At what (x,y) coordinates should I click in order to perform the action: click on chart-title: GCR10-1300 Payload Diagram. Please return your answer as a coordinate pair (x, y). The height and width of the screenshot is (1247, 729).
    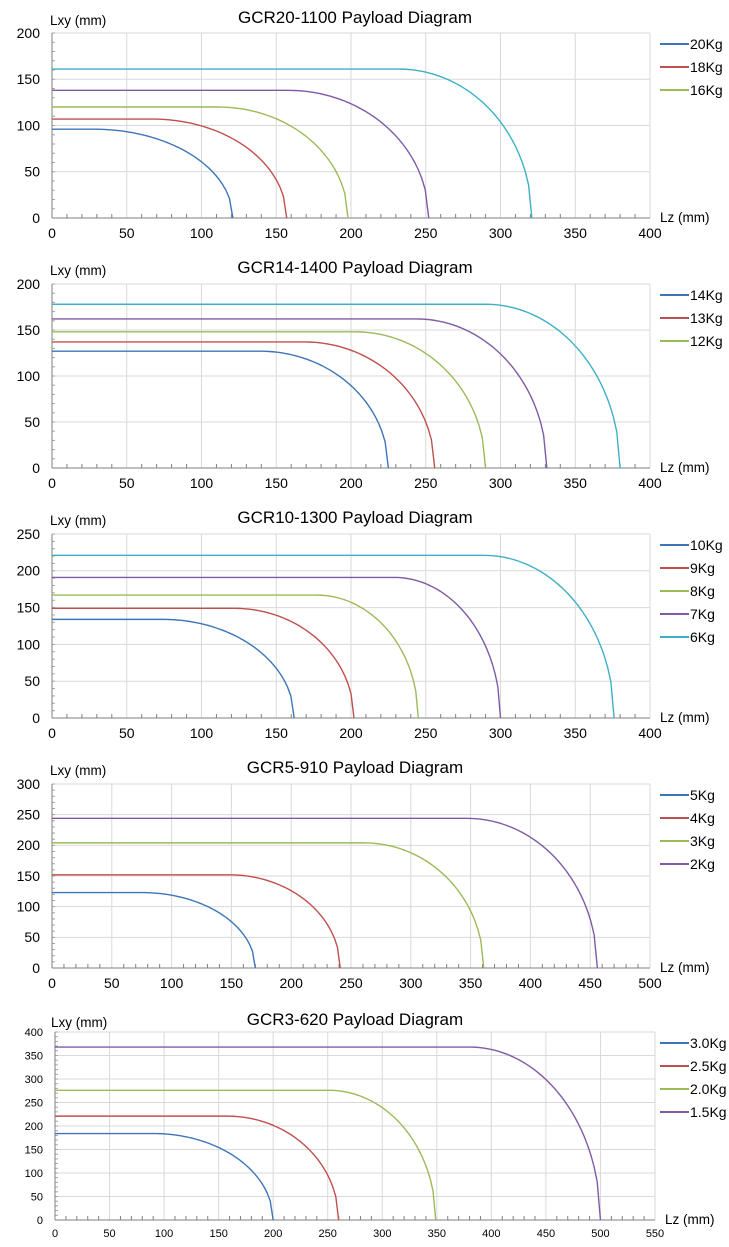
    Looking at the image, I should click on (354, 517).